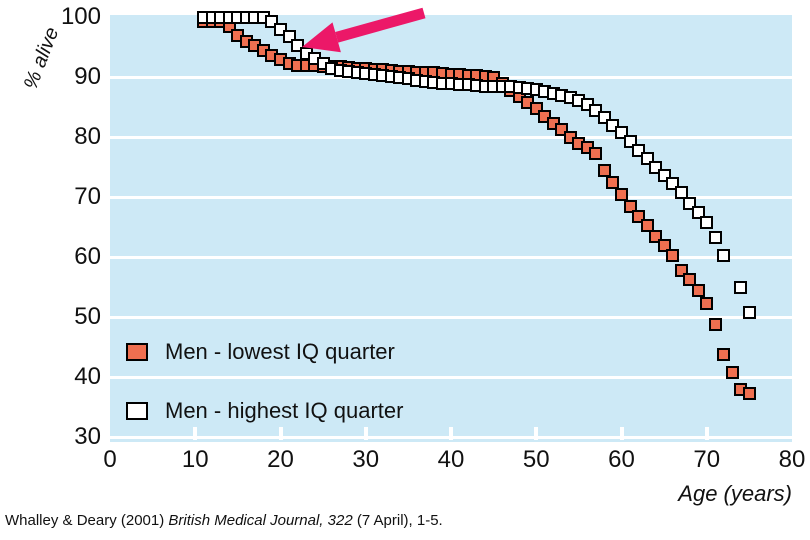  I want to click on y-axis-tick-label: 30, so click(87, 436).